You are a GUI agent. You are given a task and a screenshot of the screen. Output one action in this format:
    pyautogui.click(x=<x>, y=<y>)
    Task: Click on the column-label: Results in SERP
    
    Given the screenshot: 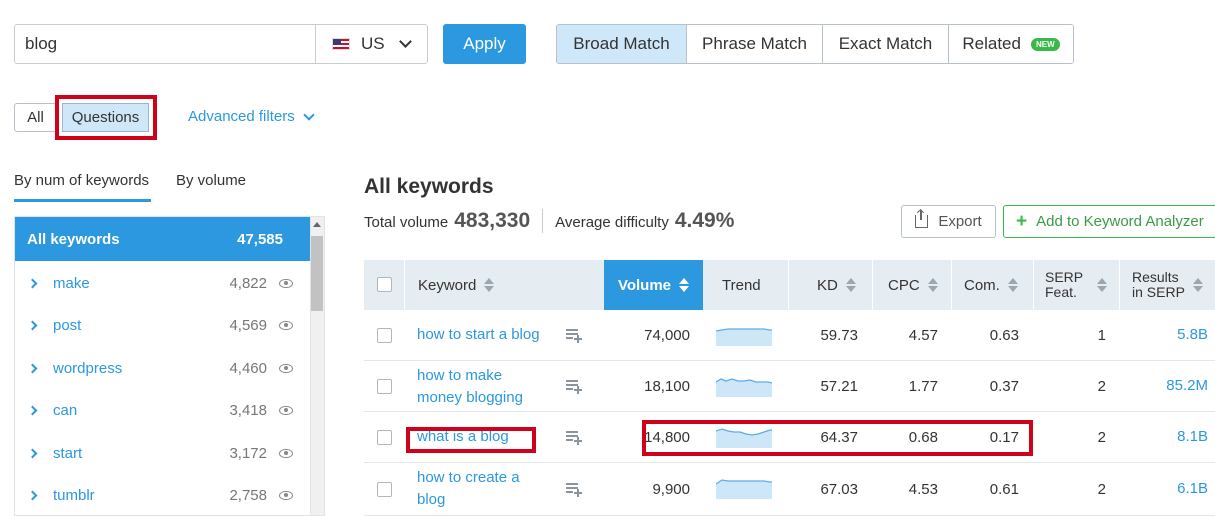 What is the action you would take?
    pyautogui.click(x=1158, y=285)
    